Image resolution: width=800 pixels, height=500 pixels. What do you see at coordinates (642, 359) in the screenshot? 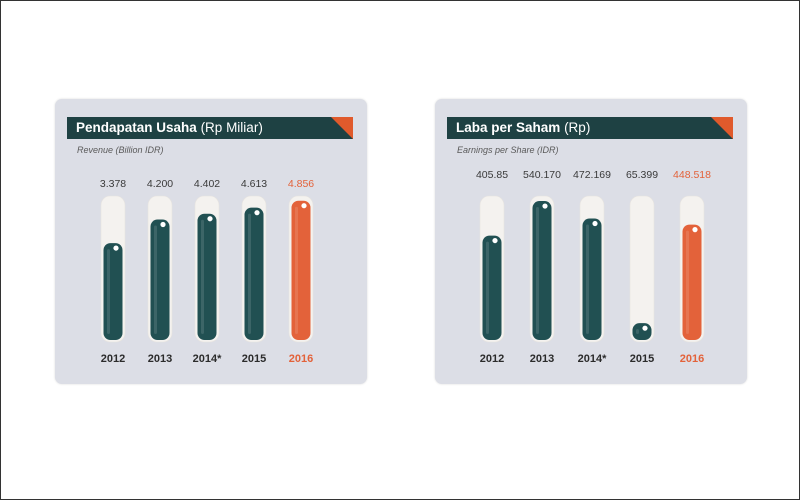
I see `eps-year-label: 2015` at bounding box center [642, 359].